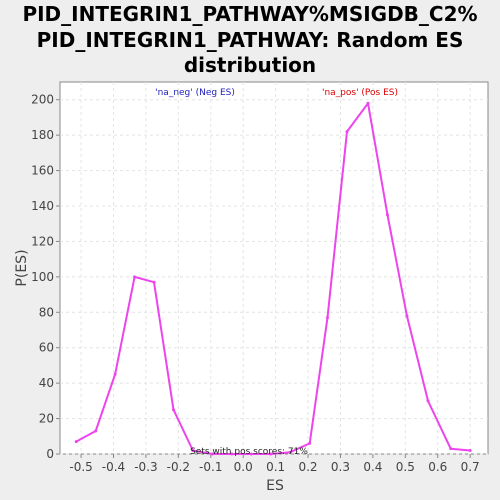 The height and width of the screenshot is (500, 500). What do you see at coordinates (22, 267) in the screenshot?
I see `y-axis-label: P(ES)` at bounding box center [22, 267].